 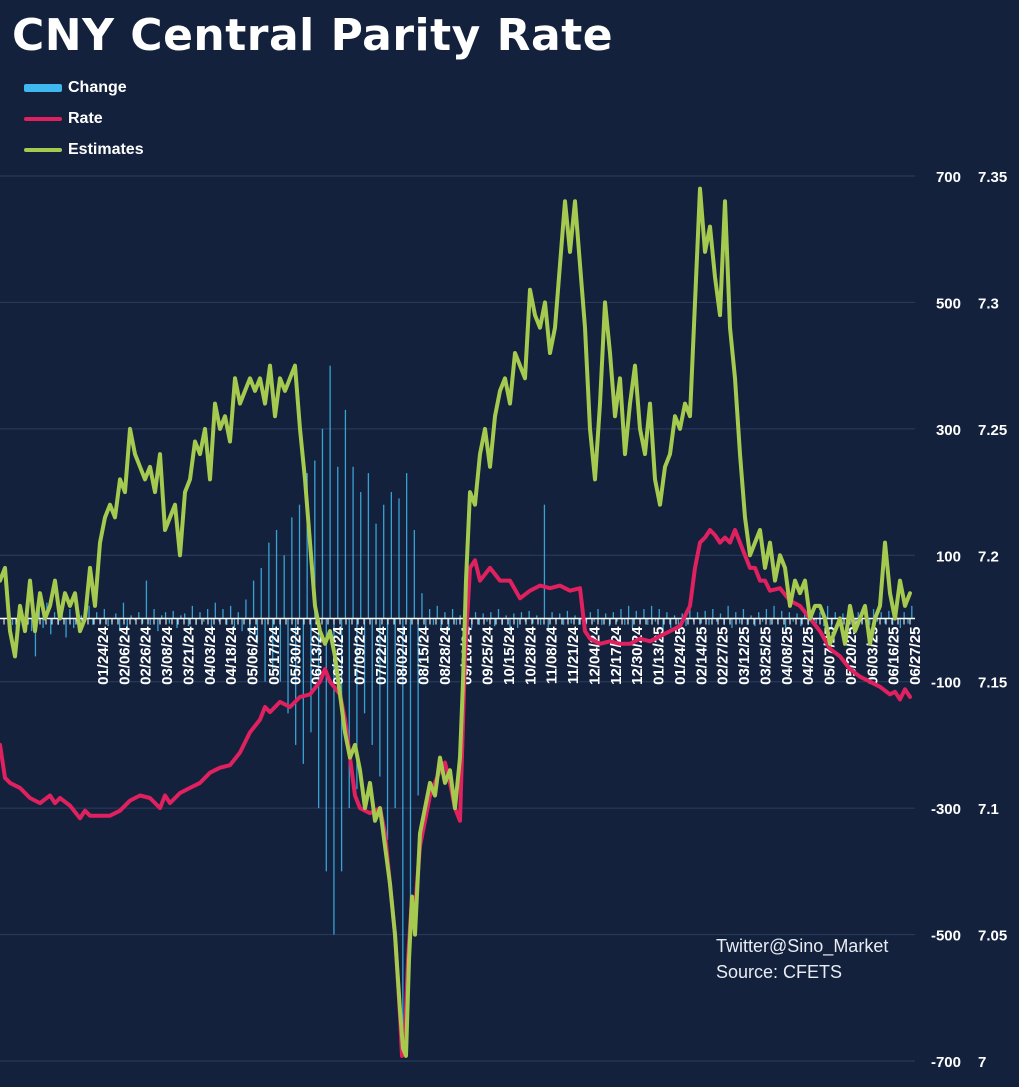 I want to click on x-axis-tick-label: 04/08/25, so click(x=787, y=656).